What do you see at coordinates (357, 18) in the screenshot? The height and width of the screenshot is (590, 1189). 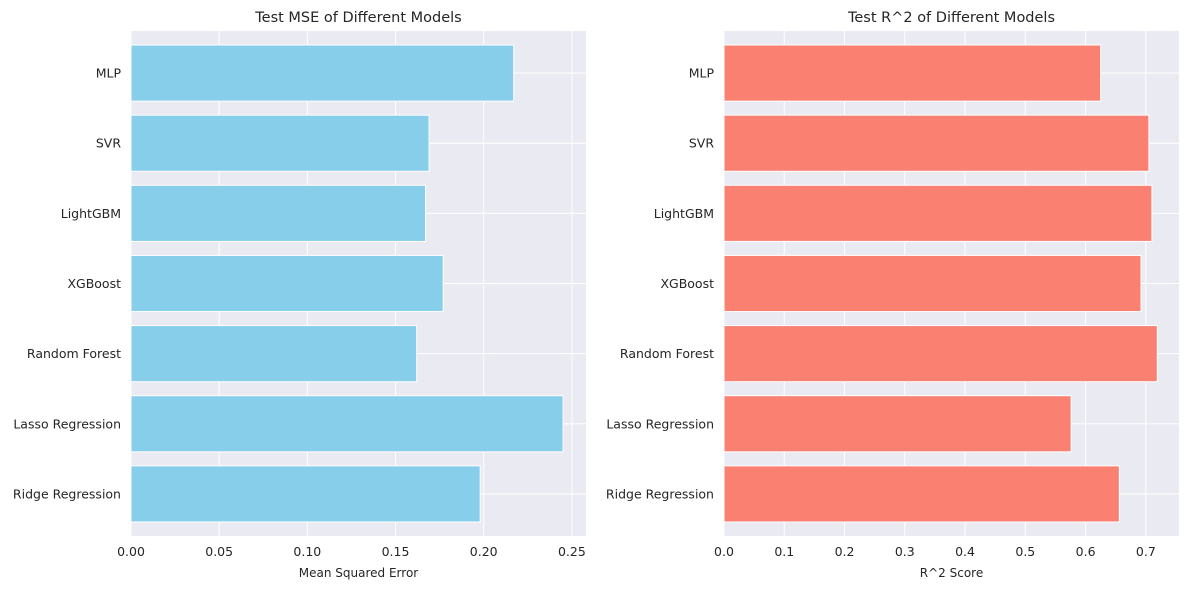 I see `mse-chart-title: Test MSE of Different Models` at bounding box center [357, 18].